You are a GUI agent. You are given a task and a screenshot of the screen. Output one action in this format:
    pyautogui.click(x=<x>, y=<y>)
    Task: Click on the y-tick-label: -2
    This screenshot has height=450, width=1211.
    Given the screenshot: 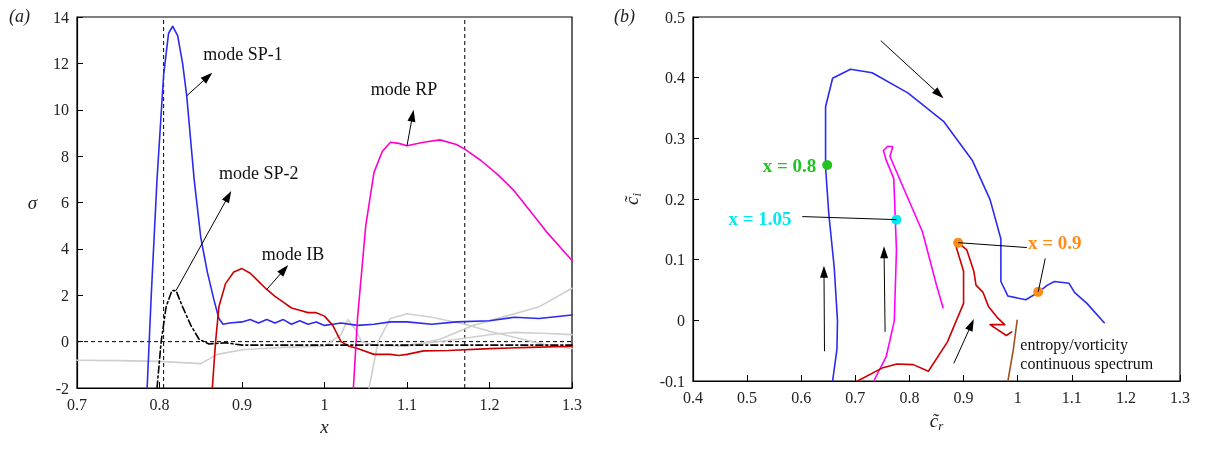 What is the action you would take?
    pyautogui.click(x=62, y=388)
    